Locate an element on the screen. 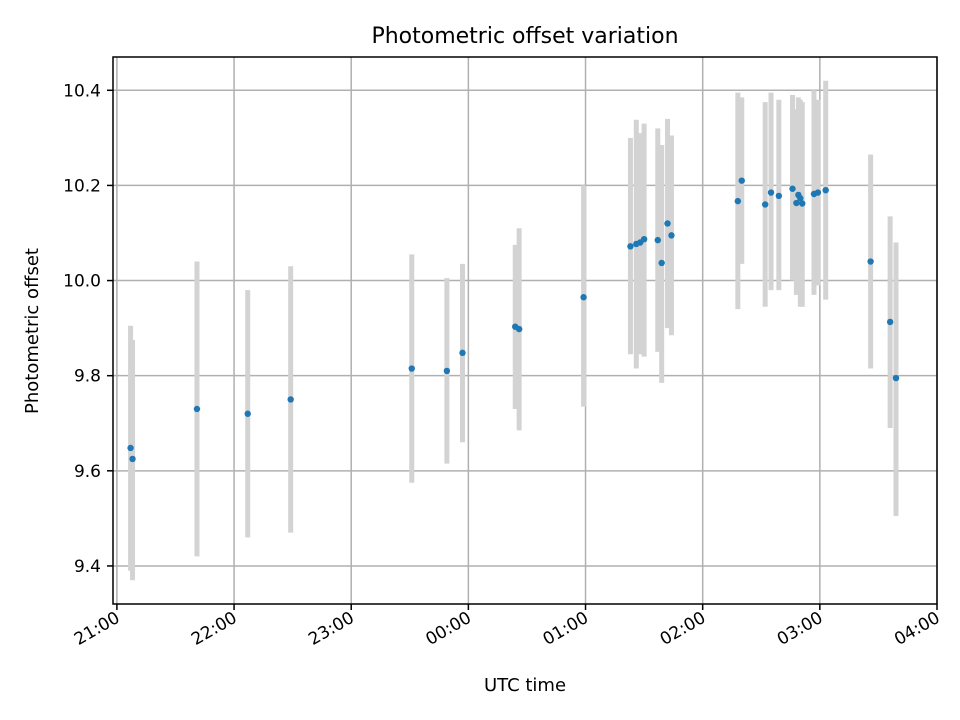 The width and height of the screenshot is (960, 720). y-tick-label: 10.2 is located at coordinates (82, 186).